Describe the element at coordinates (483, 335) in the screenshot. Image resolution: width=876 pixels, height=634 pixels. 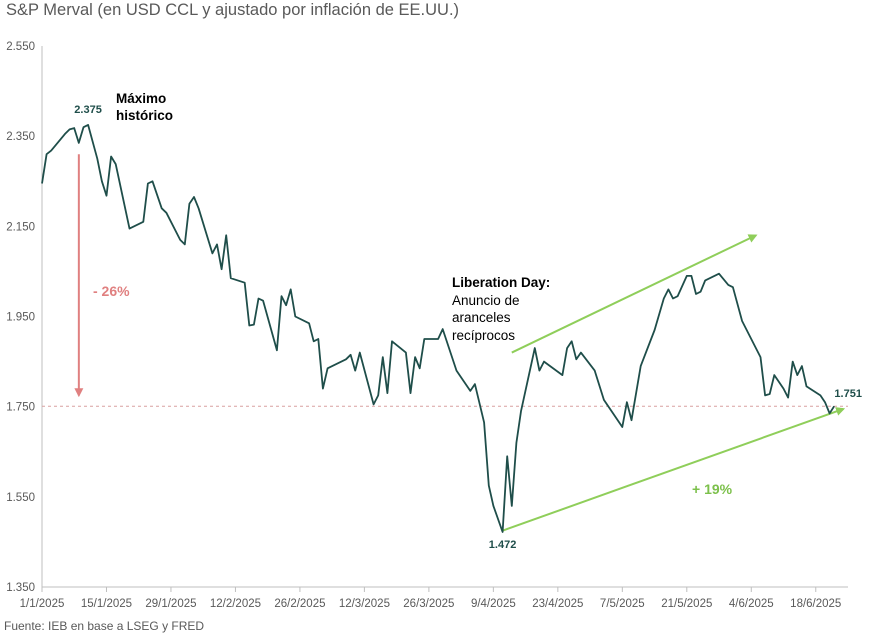
I see `liberation-text-3: recíprocos` at that location.